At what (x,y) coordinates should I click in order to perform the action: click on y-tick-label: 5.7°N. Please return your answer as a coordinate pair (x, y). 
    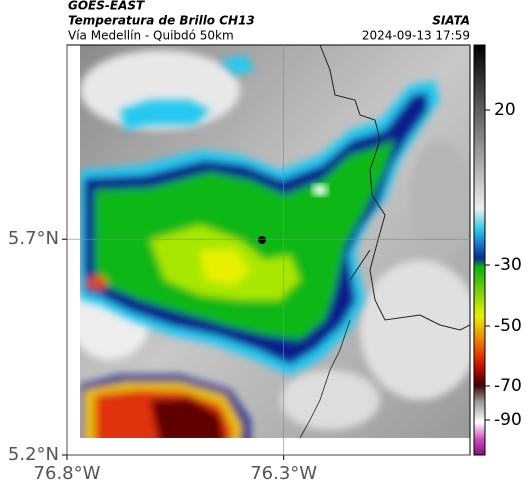
    Looking at the image, I should click on (33, 238).